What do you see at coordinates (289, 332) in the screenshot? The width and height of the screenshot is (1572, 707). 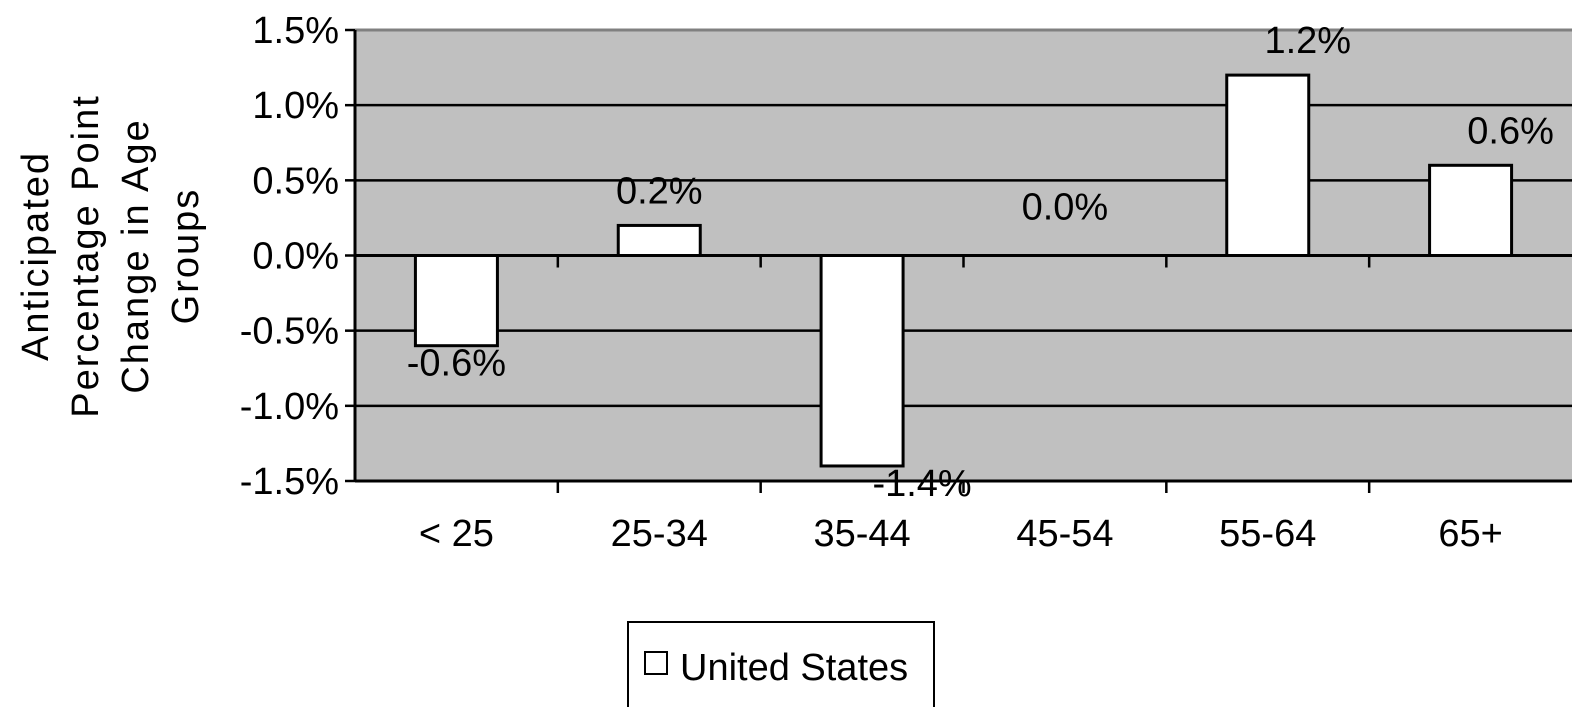 I see `y-tick-label: -0.5%` at bounding box center [289, 332].